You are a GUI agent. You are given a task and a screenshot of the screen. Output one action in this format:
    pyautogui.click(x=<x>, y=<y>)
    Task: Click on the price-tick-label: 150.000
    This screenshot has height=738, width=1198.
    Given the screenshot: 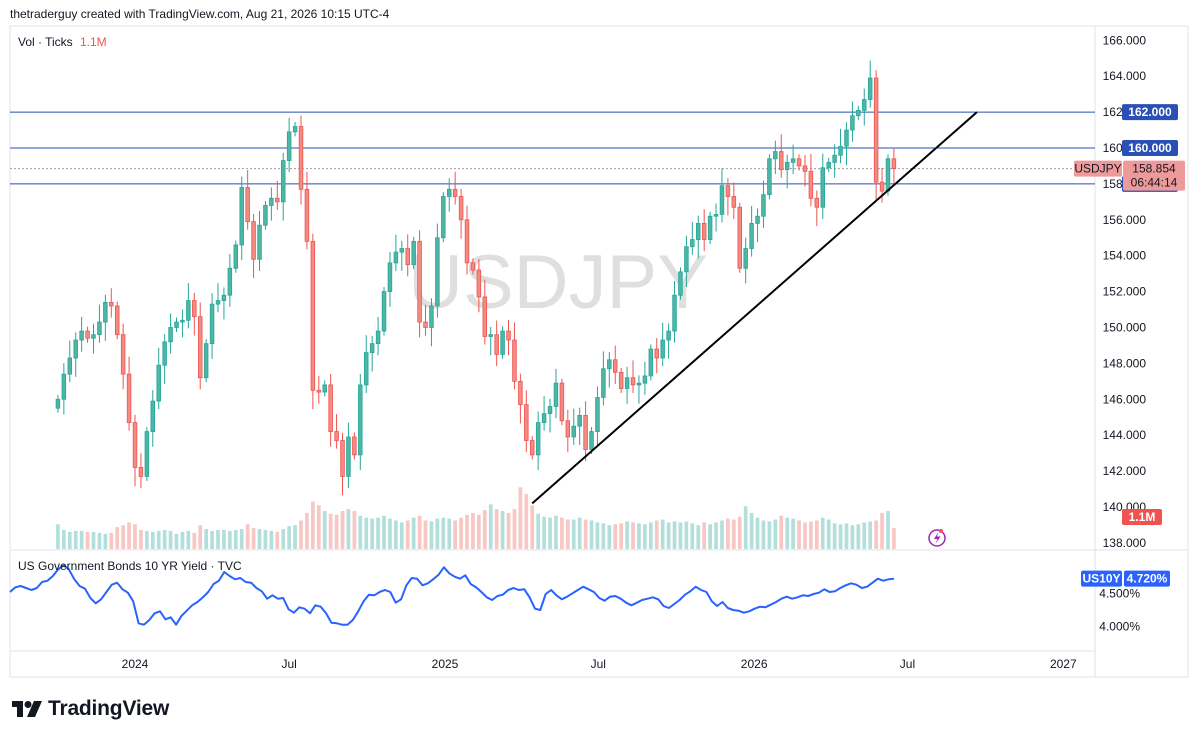 What is the action you would take?
    pyautogui.click(x=1125, y=327)
    